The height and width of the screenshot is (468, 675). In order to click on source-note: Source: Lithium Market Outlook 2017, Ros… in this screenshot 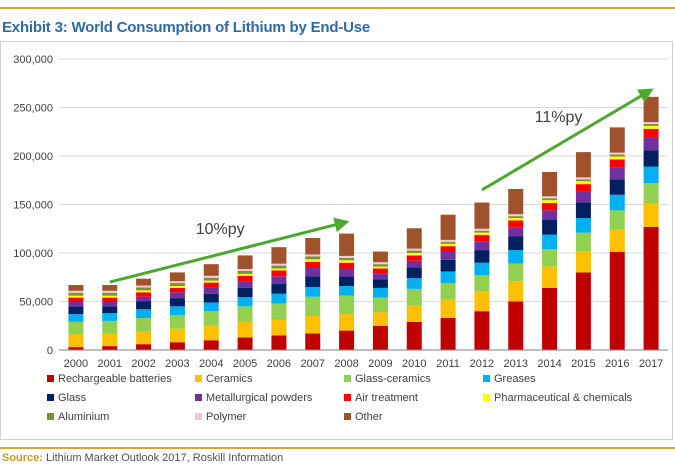, I will do `click(142, 458)`.